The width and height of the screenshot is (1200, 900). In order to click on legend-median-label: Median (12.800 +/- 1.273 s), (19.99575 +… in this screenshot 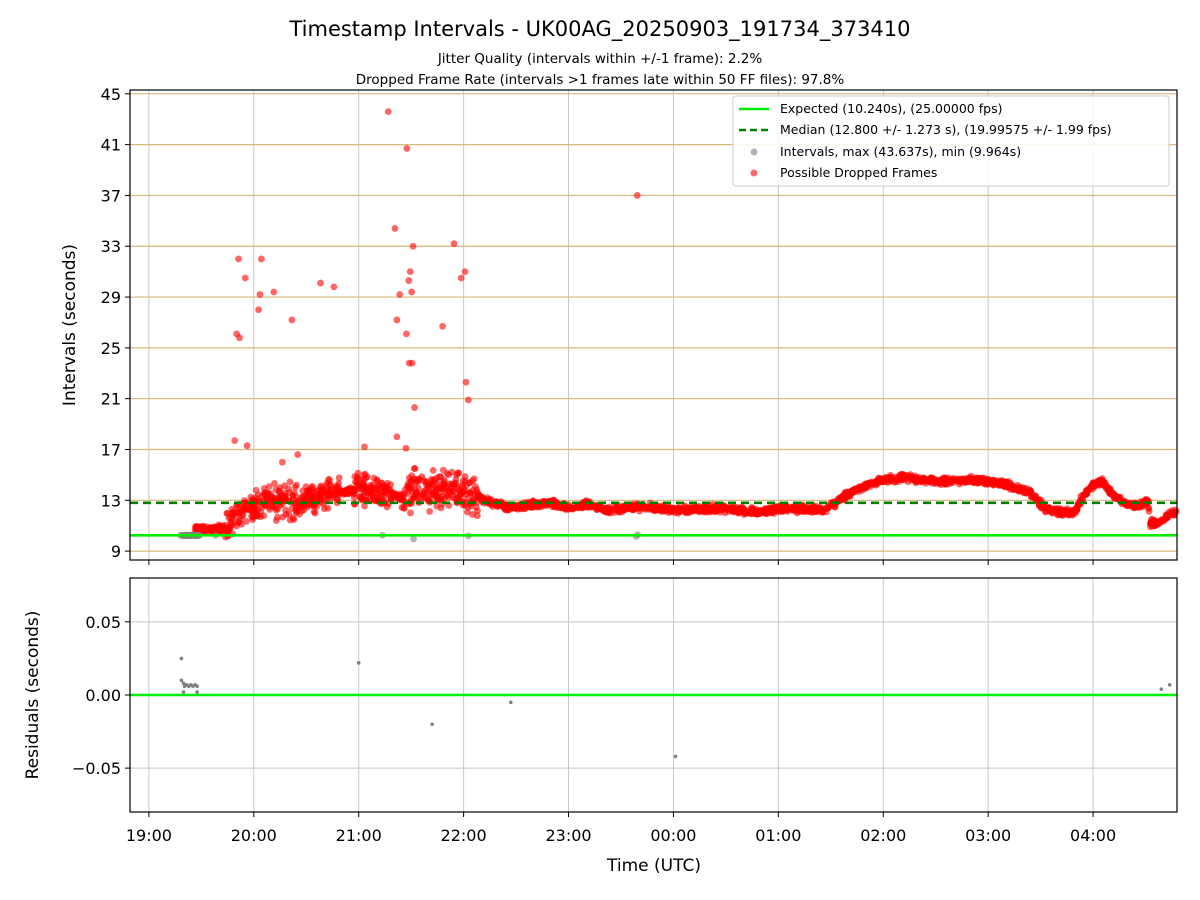, I will do `click(945, 129)`.